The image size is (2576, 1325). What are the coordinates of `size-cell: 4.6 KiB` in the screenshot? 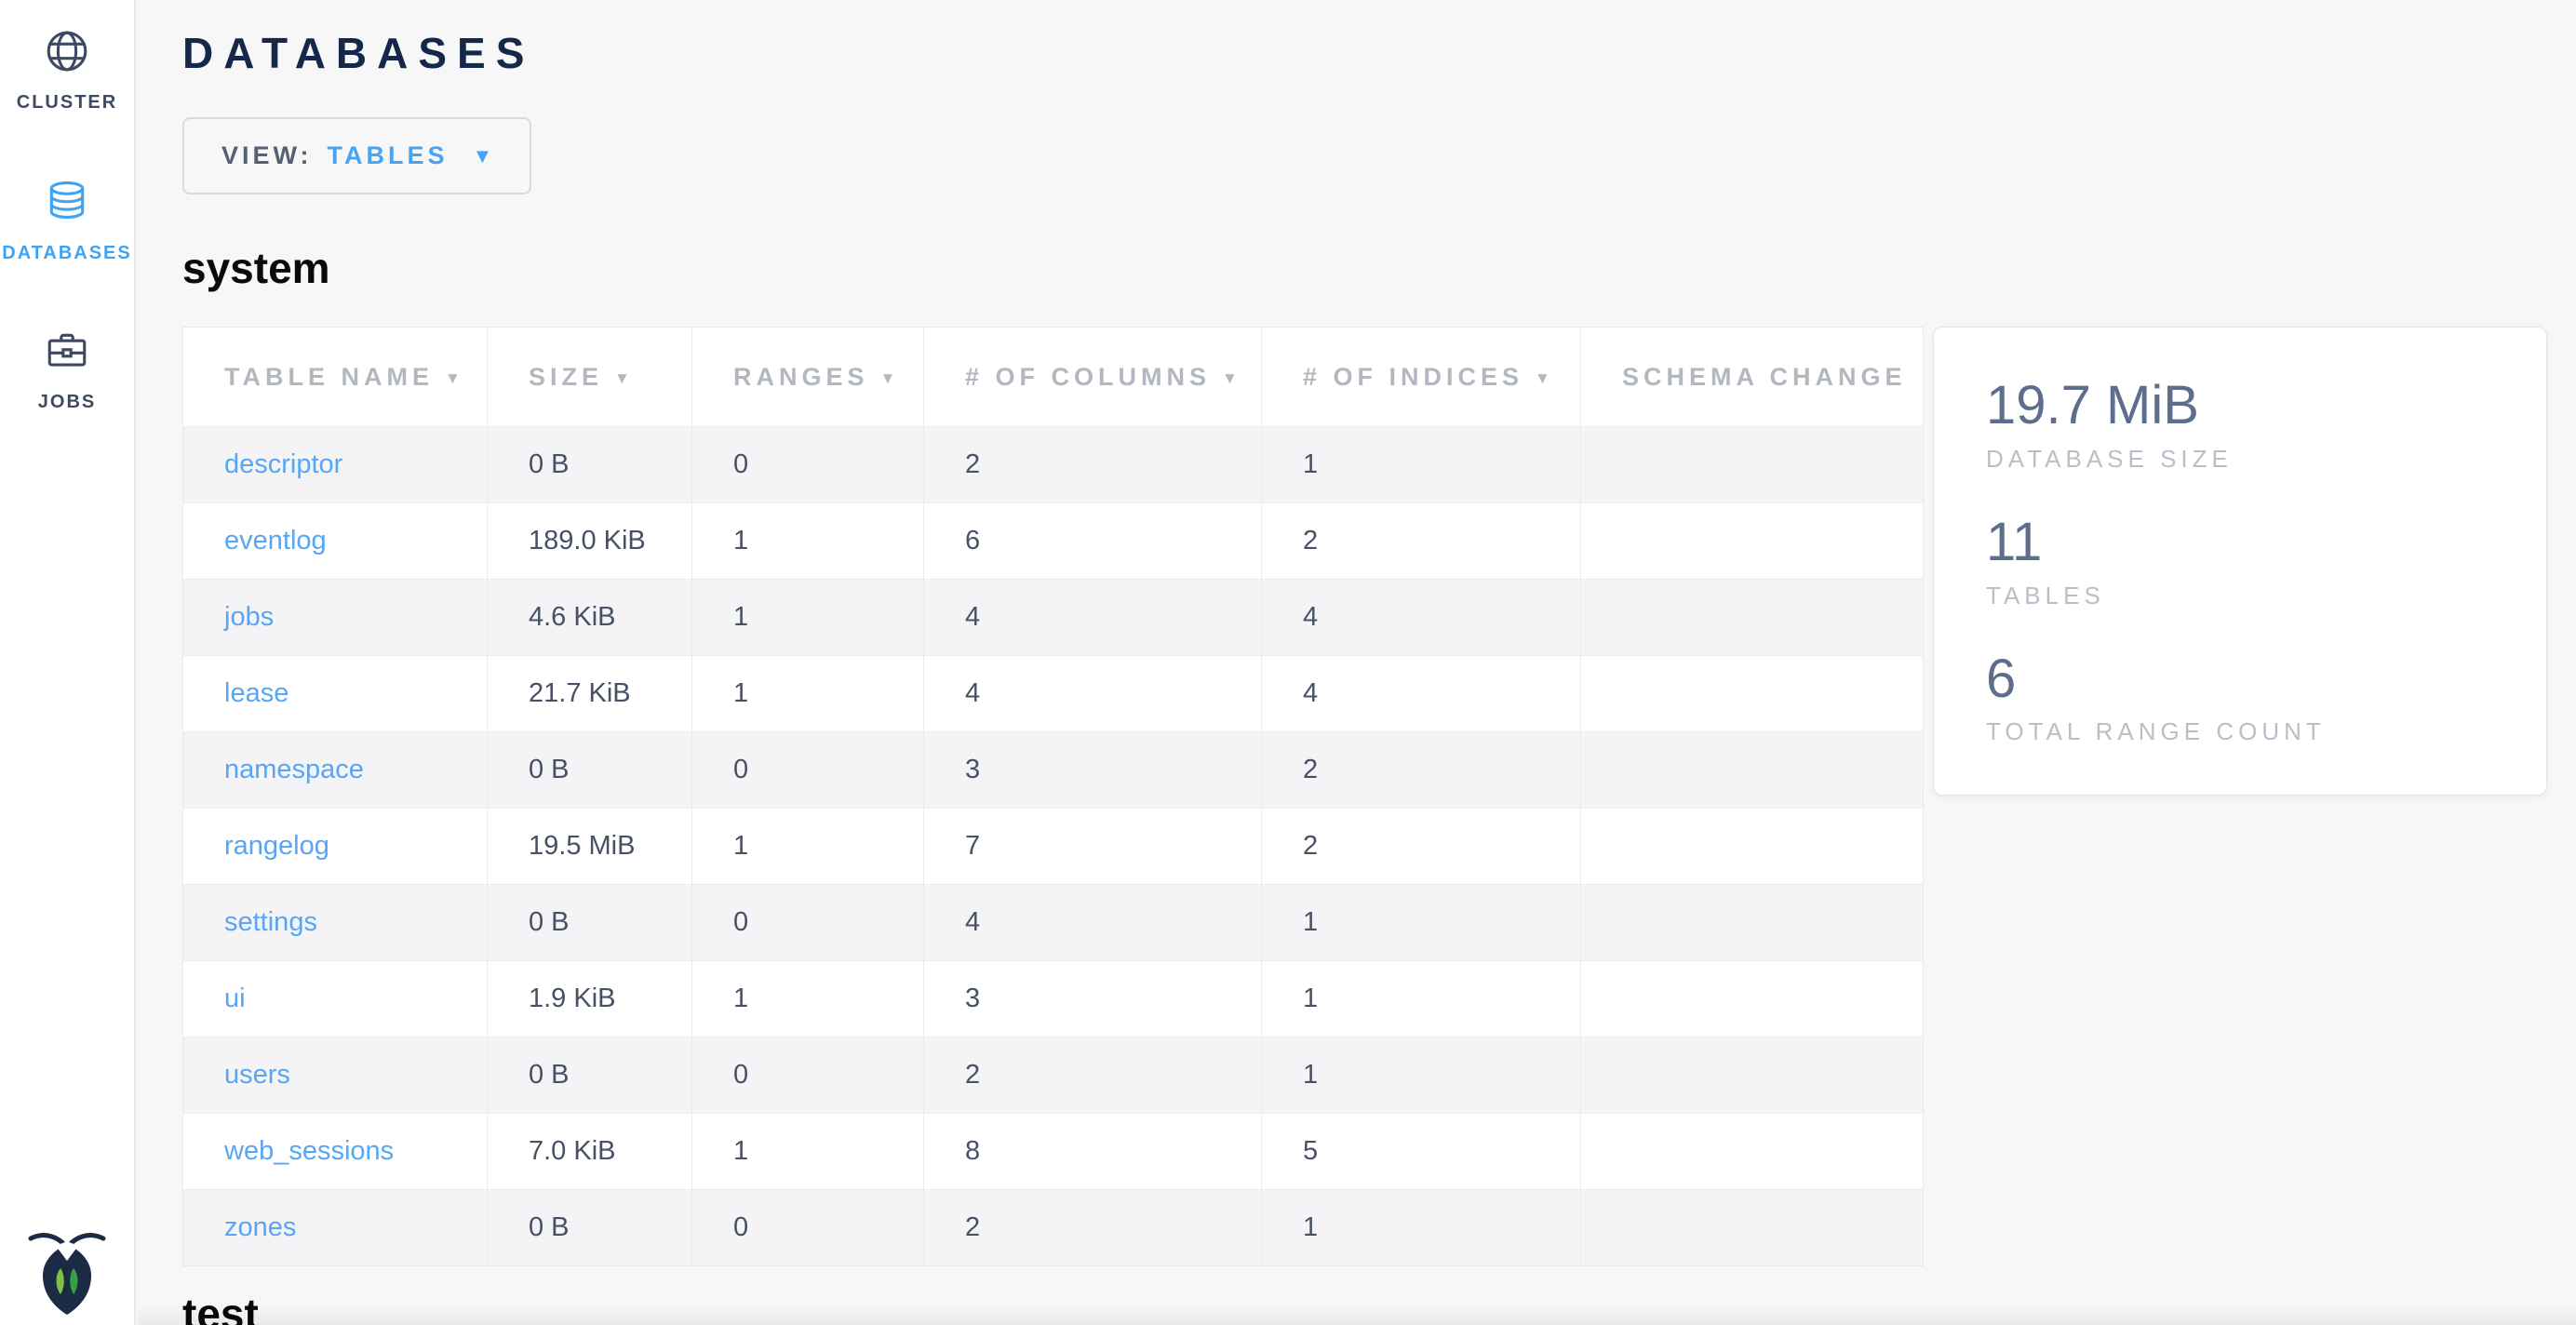 It's located at (589, 617).